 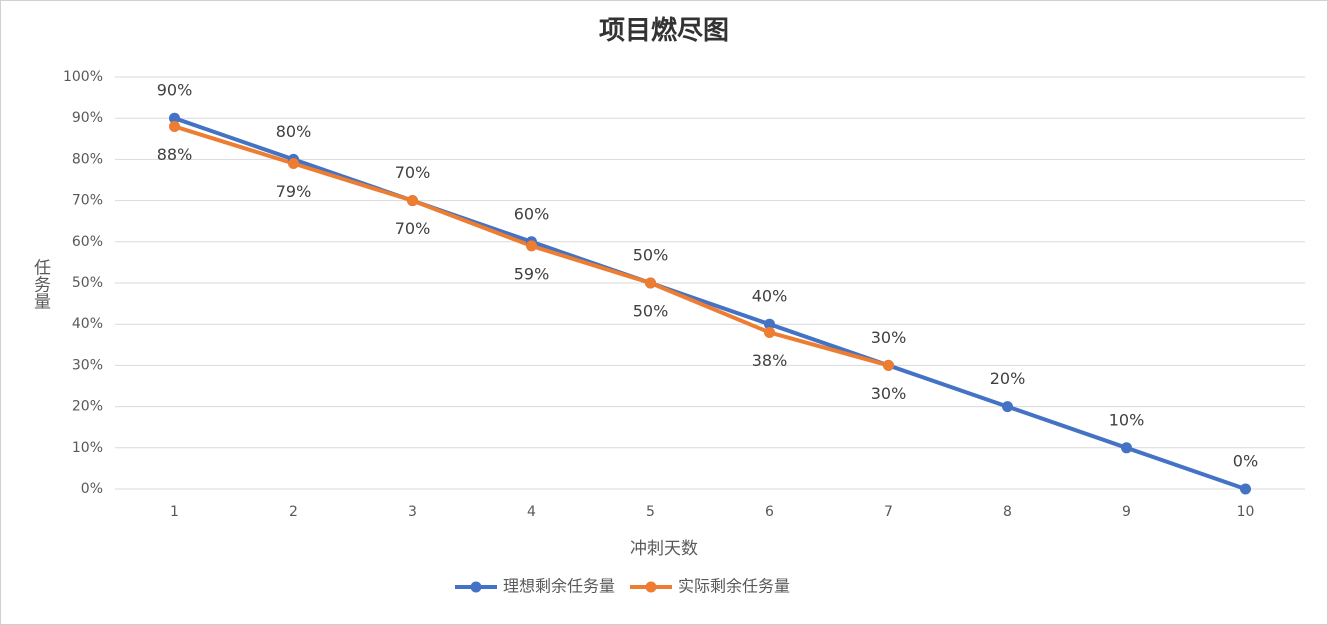 What do you see at coordinates (83, 77) in the screenshot?
I see `y-tick-label: 100%` at bounding box center [83, 77].